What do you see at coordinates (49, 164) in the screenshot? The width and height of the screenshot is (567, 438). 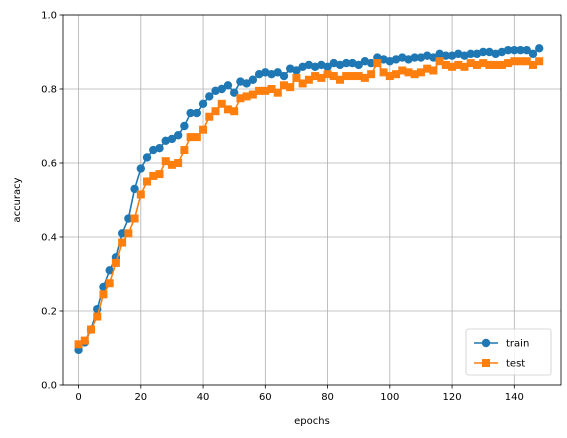 I see `y-tick-label: 0.6` at bounding box center [49, 164].